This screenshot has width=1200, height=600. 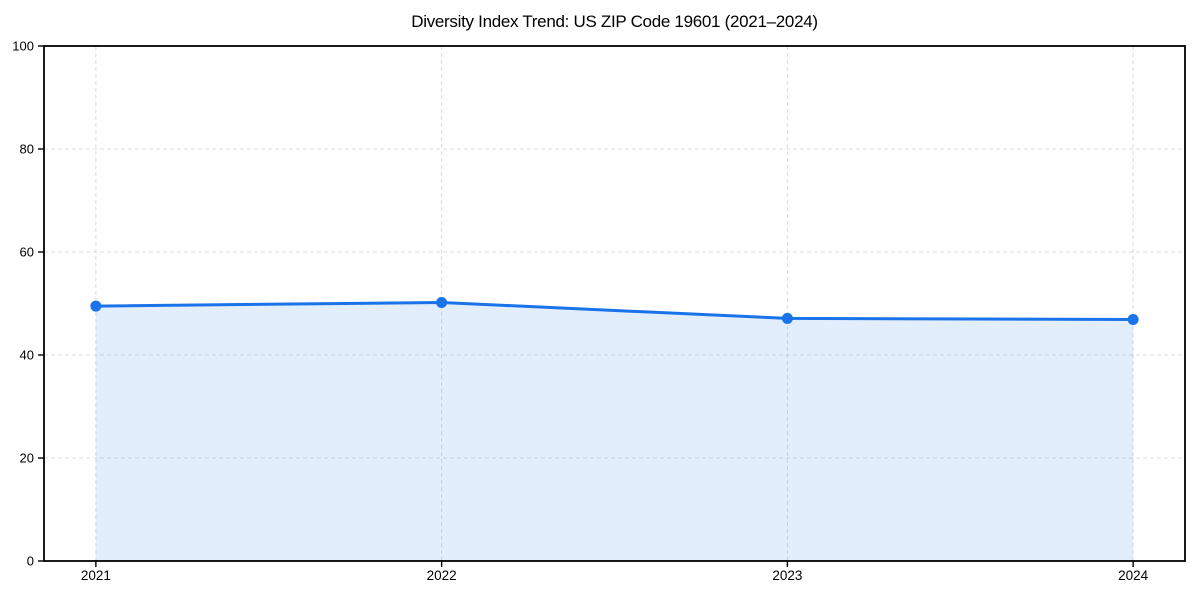 What do you see at coordinates (615, 575) in the screenshot?
I see `x-tick-labels: 2021 2022 2023 2024` at bounding box center [615, 575].